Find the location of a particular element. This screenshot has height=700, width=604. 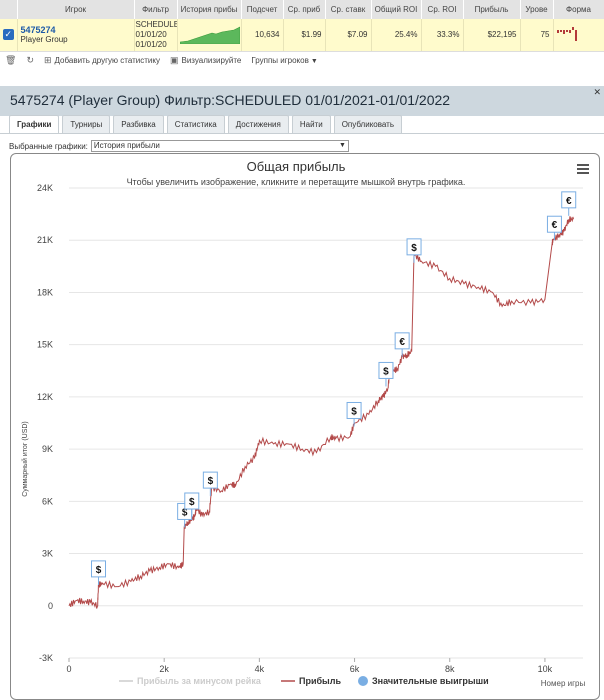

x-tick-label: 10k is located at coordinates (545, 669).